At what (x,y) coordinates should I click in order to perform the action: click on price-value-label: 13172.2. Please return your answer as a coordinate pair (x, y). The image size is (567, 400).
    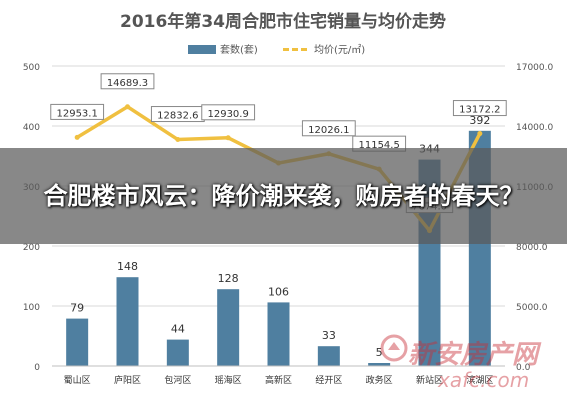
    Looking at the image, I should click on (479, 110).